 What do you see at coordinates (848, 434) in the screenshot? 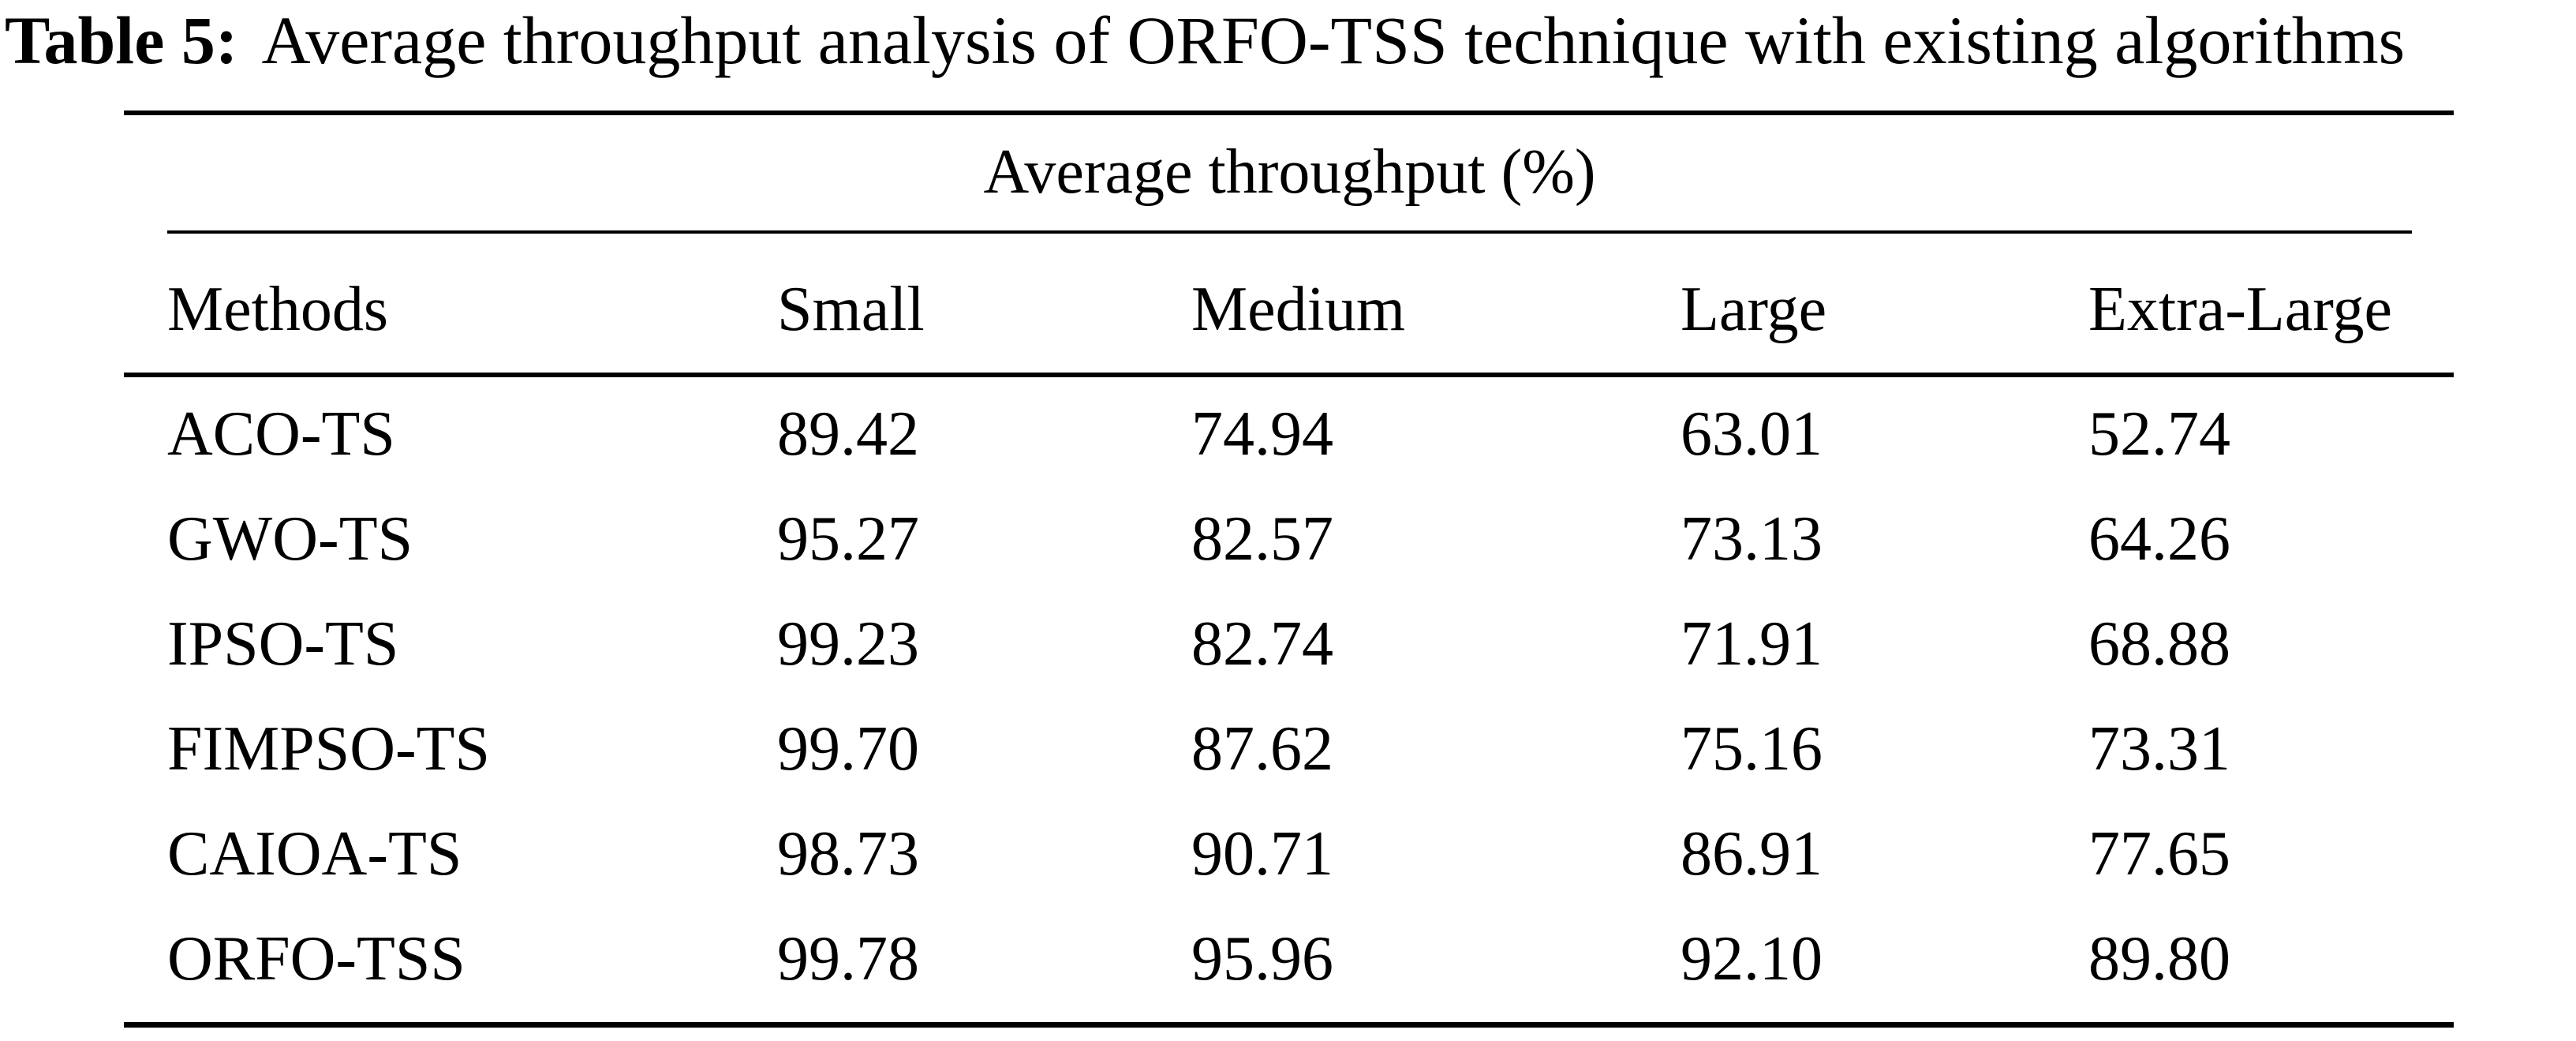
I see `value-cell: 89.42` at bounding box center [848, 434].